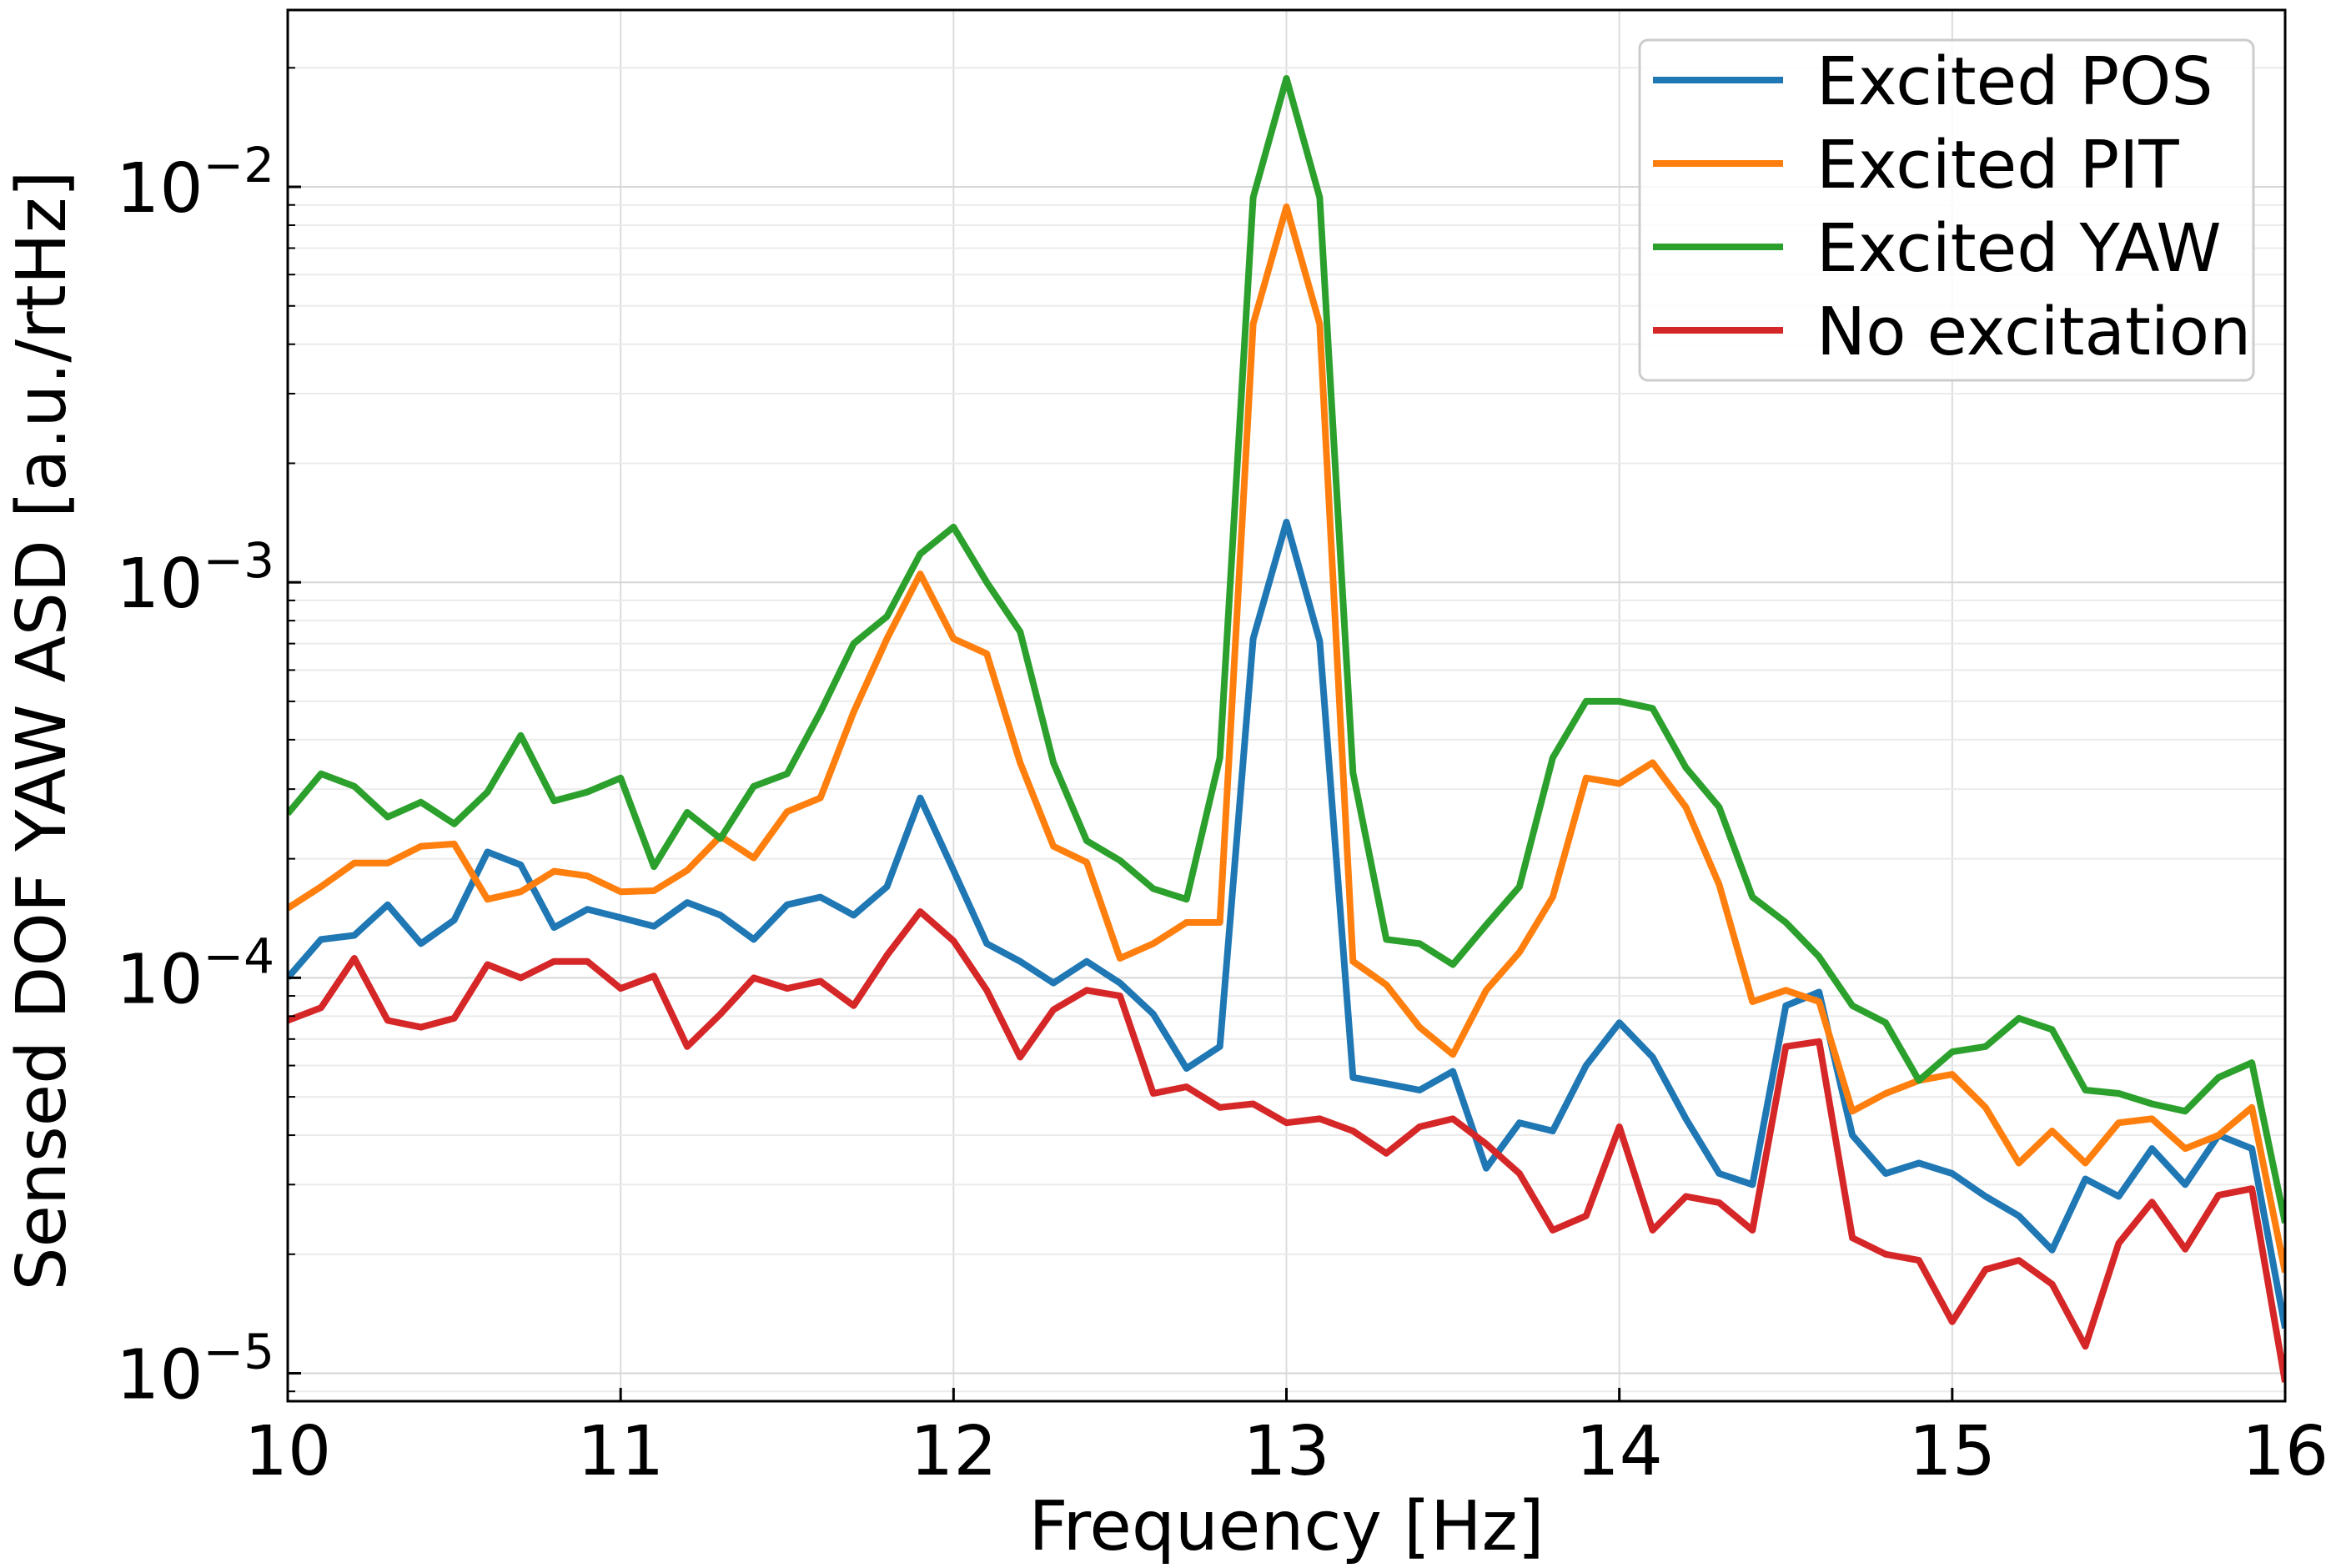  I want to click on y-tick-label: 10⁻⁴, so click(195, 973).